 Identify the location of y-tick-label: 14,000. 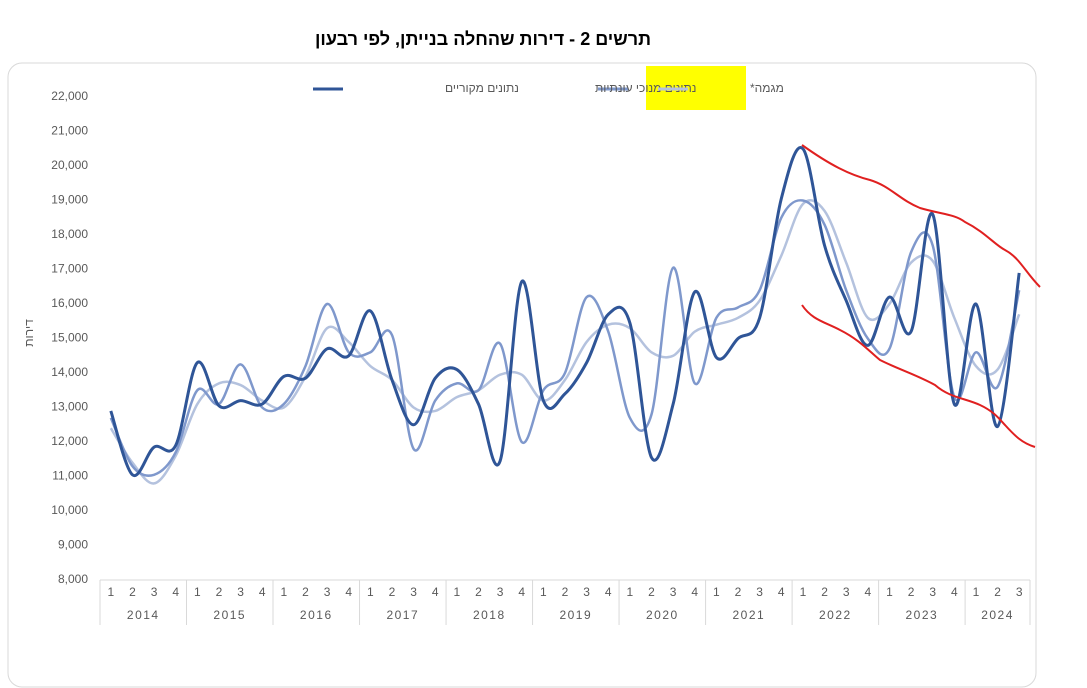
(69, 372).